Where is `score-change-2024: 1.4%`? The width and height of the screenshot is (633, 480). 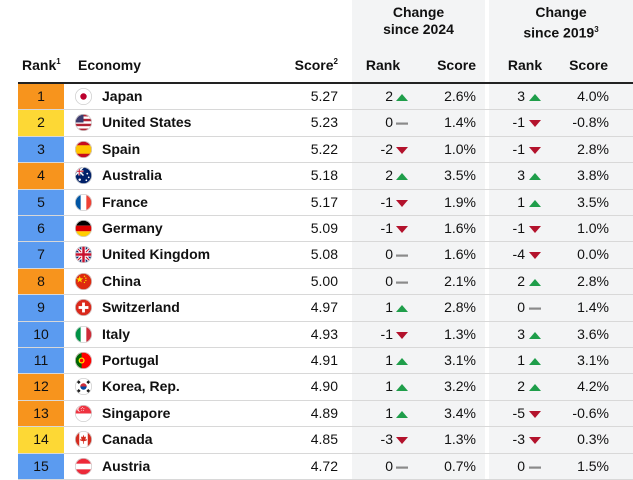 score-change-2024: 1.4% is located at coordinates (460, 122).